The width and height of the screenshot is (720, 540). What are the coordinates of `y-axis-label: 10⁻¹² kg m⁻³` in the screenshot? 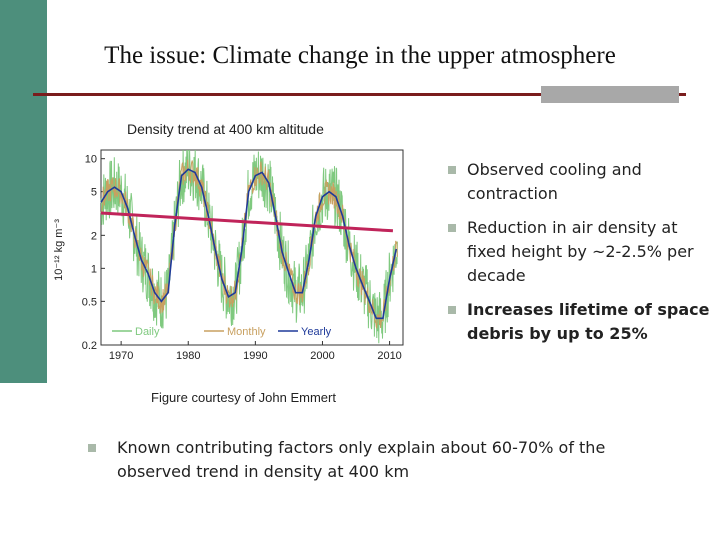 It's located at (59, 250).